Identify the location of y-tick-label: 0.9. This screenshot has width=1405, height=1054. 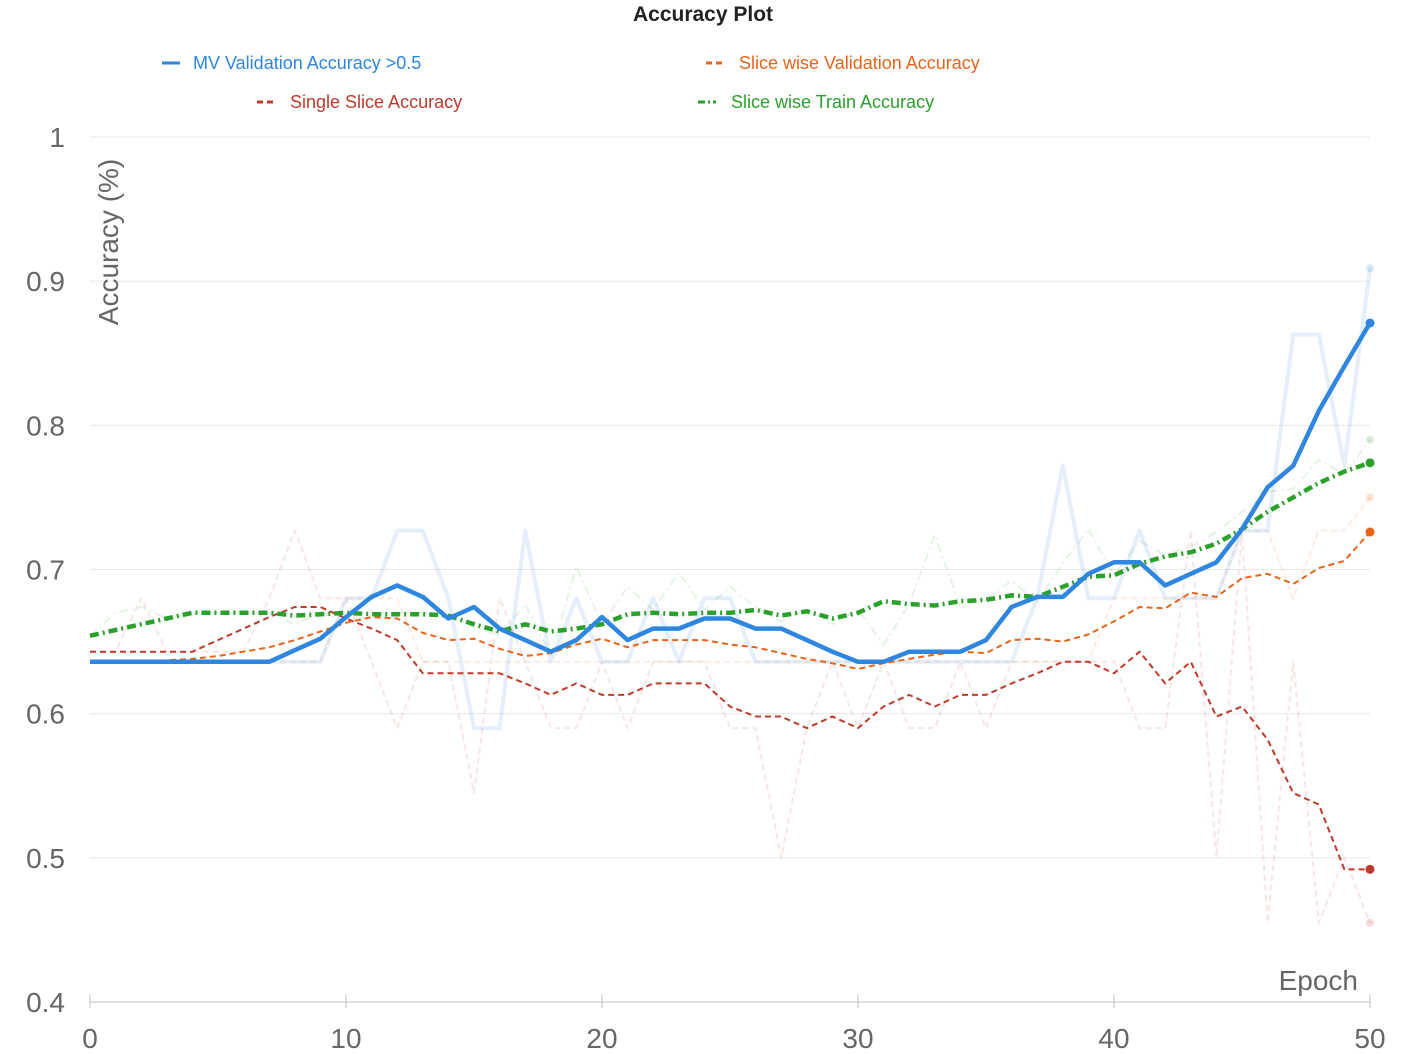
(45, 281).